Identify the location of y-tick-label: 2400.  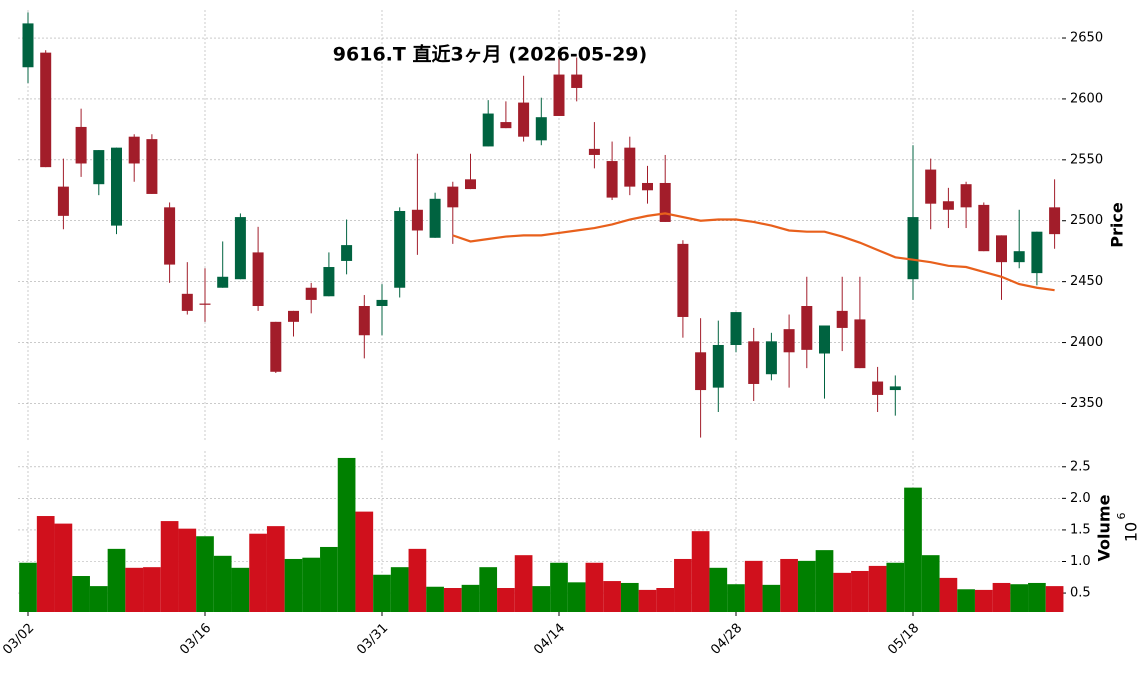
(1086, 342).